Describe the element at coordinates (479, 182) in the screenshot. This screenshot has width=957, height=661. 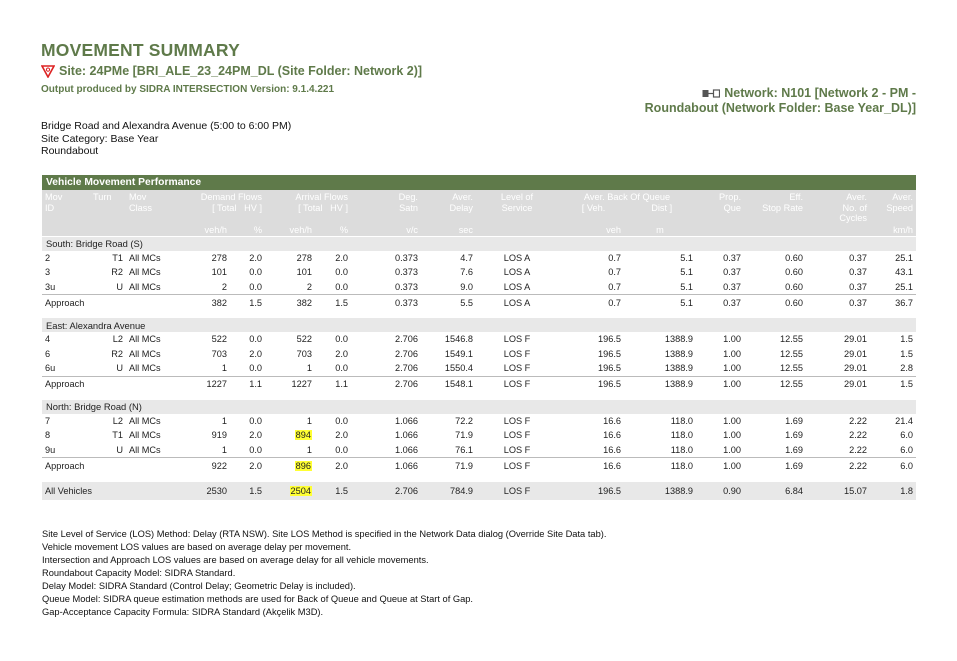
I see `table-band-title: Vehicle Movement Performance` at that location.